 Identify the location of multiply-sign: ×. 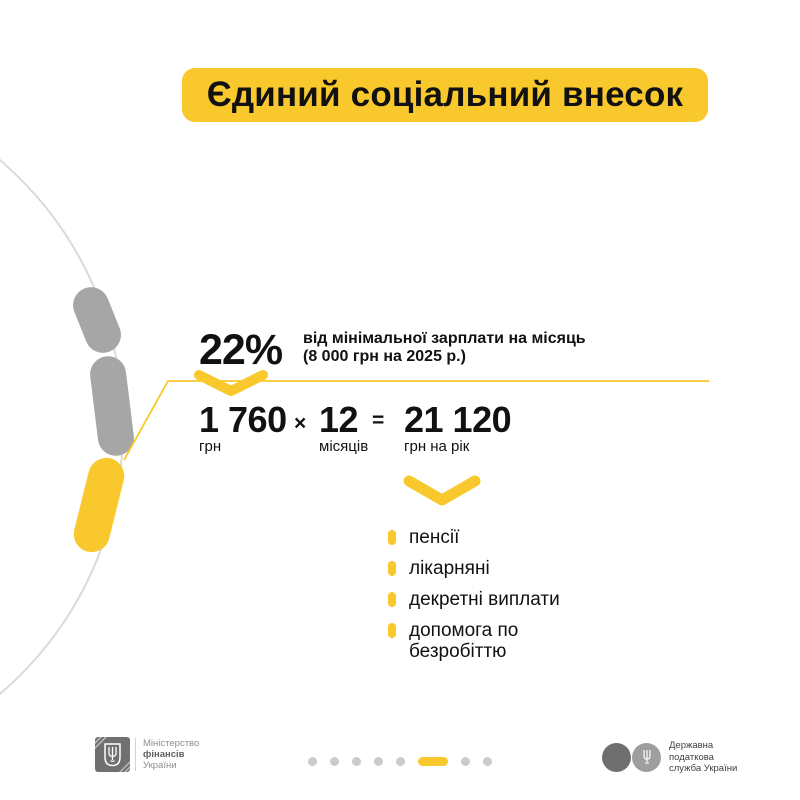
(300, 423).